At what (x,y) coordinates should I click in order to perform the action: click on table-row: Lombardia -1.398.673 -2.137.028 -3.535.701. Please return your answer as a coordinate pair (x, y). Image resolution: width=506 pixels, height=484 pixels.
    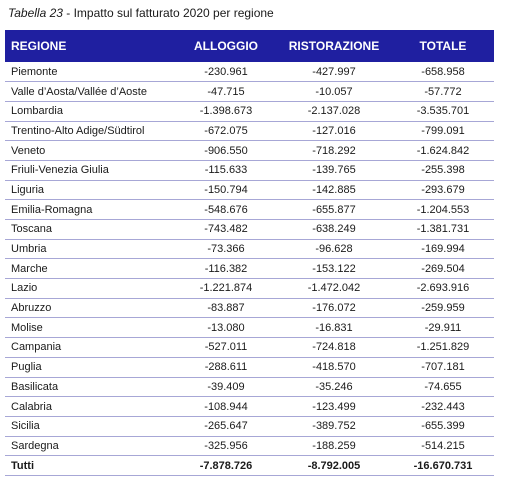
    Looking at the image, I should click on (249, 111).